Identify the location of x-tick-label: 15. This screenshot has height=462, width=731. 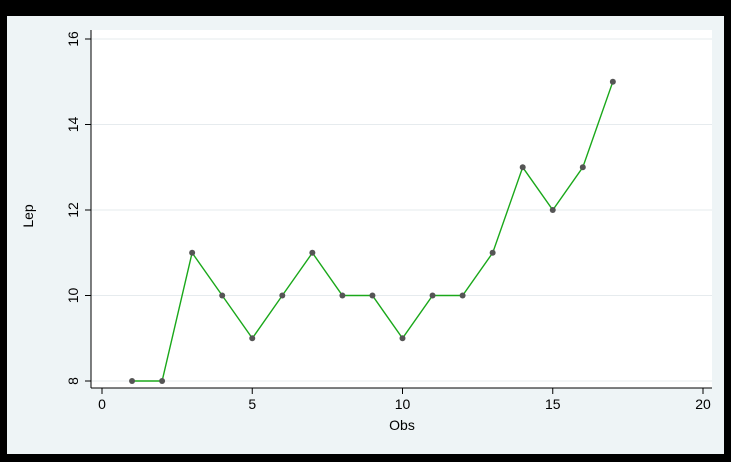
(553, 404).